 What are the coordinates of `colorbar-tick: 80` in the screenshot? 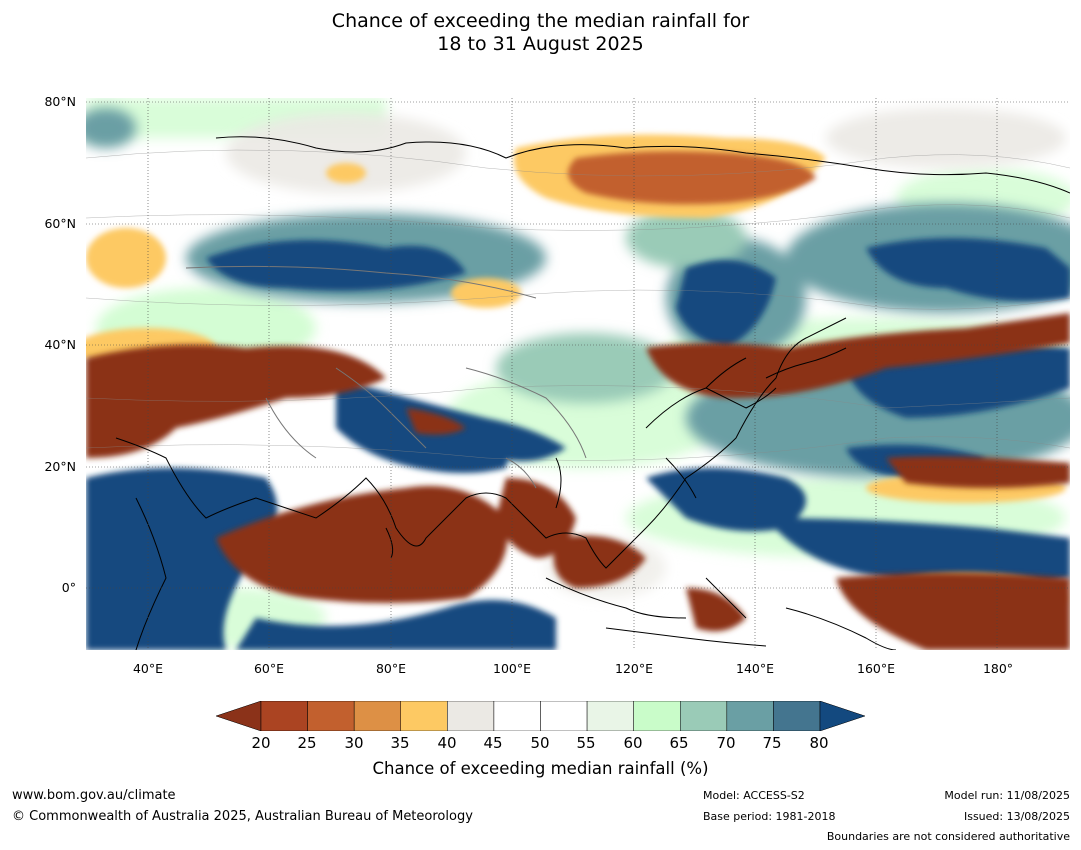 It's located at (819, 743).